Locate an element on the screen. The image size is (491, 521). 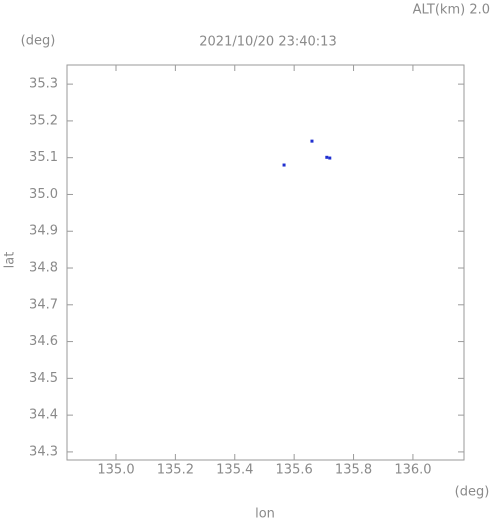
x-tick-label: 135.8 is located at coordinates (353, 470).